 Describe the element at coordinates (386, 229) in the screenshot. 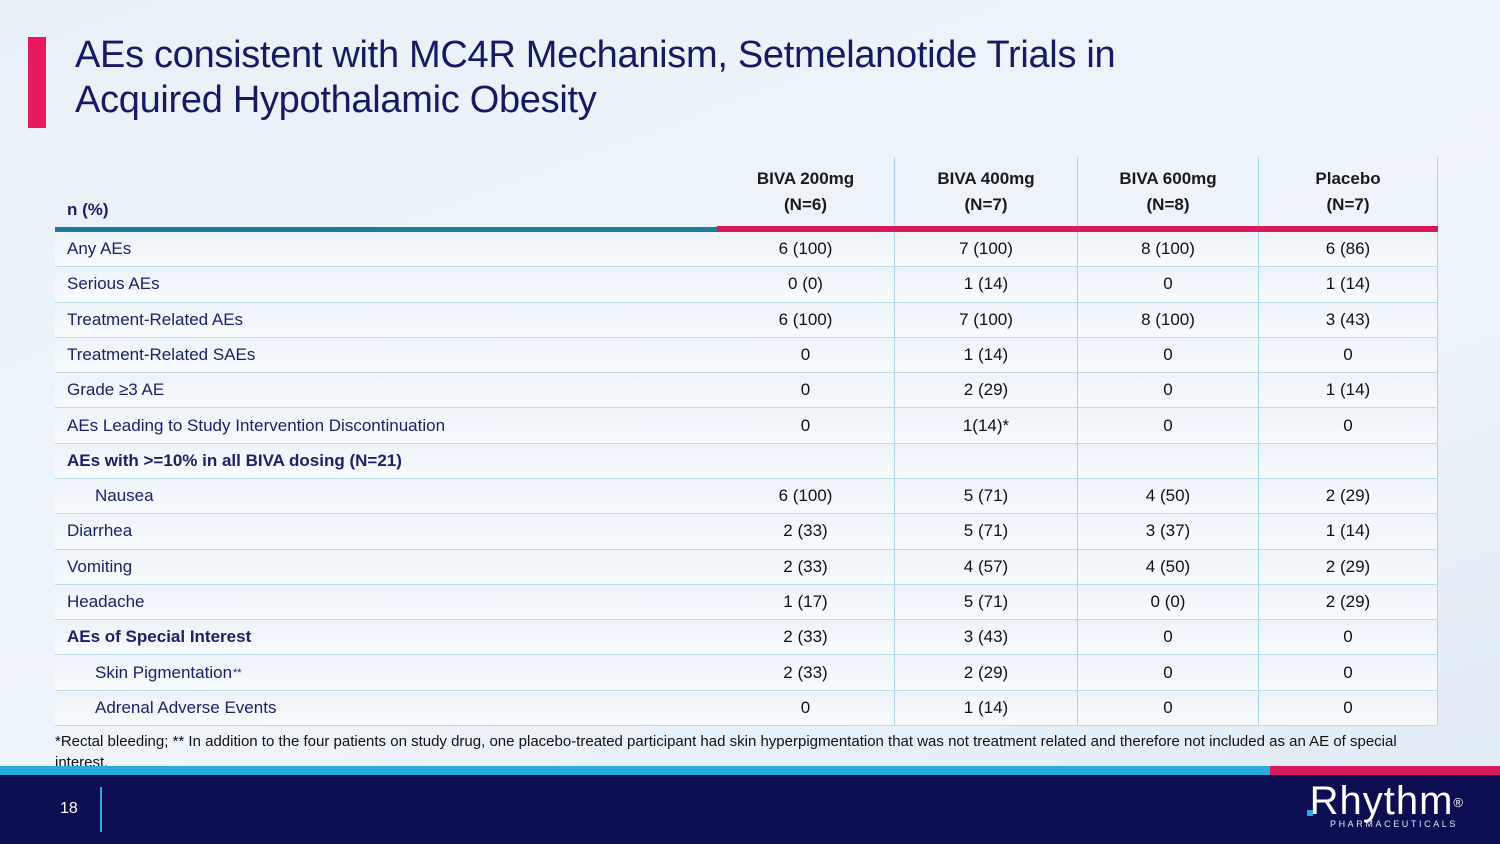

I see `header-underline-teal` at that location.